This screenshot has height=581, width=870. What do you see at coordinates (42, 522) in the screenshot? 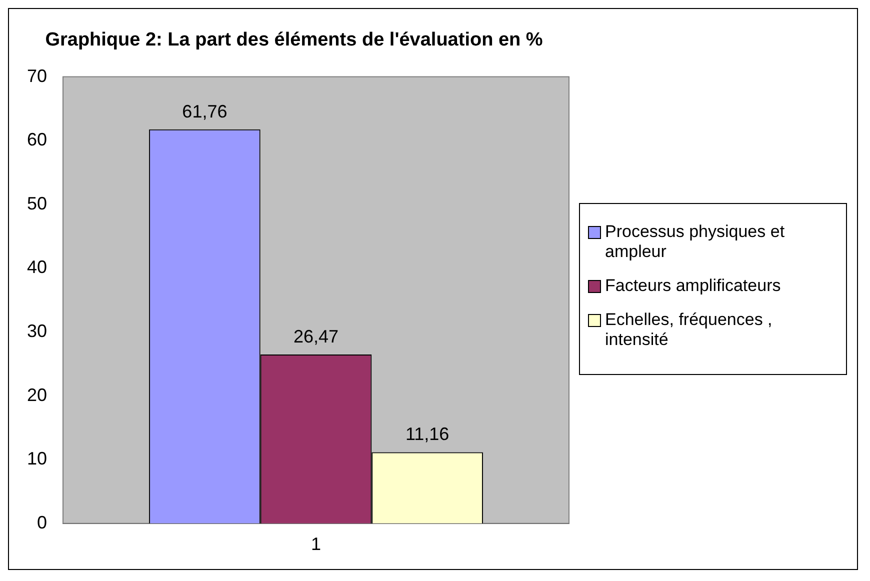
I see `y-tick-label: 0` at bounding box center [42, 522].